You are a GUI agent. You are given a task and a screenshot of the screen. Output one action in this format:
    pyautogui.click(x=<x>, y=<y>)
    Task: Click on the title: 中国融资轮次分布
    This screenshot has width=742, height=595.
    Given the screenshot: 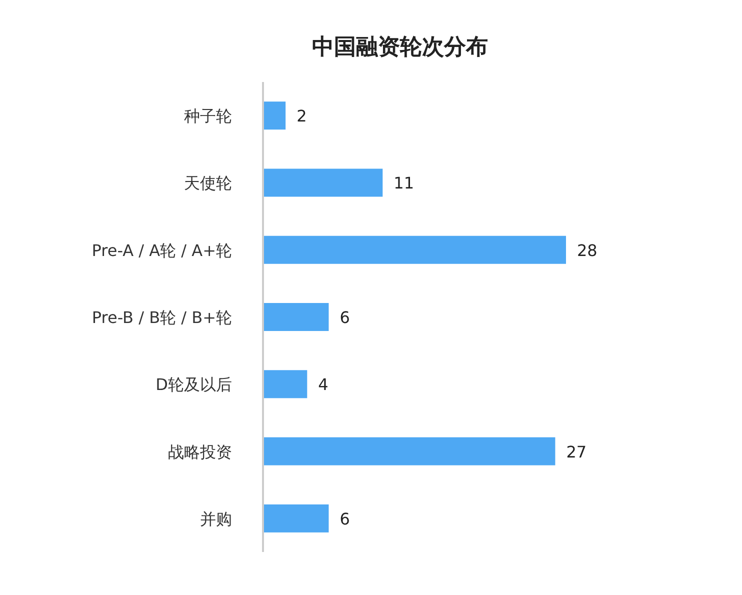 What is the action you would take?
    pyautogui.click(x=400, y=47)
    